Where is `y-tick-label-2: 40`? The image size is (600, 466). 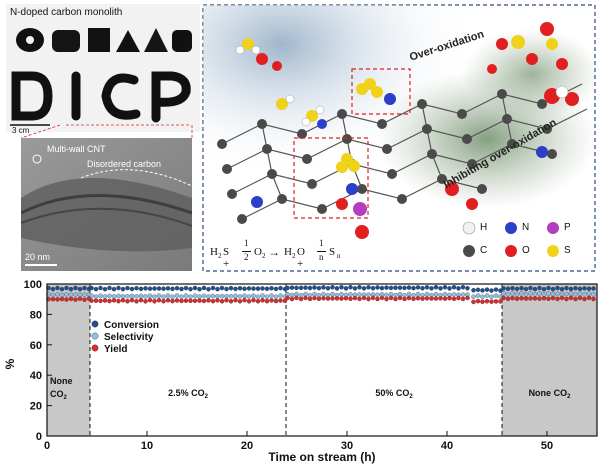
y-tick-label-2: 40 is located at coordinates (36, 376).